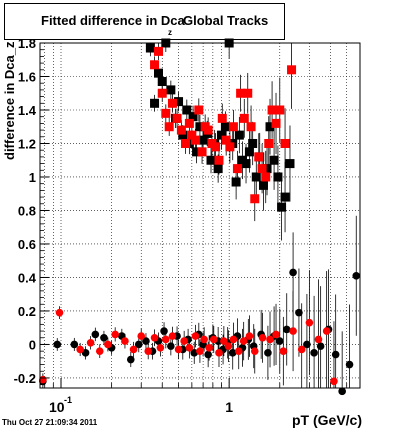 The height and width of the screenshot is (433, 400). I want to click on chart-title-box: Fitted difference in Dca z Global Tracks, so click(144, 21).